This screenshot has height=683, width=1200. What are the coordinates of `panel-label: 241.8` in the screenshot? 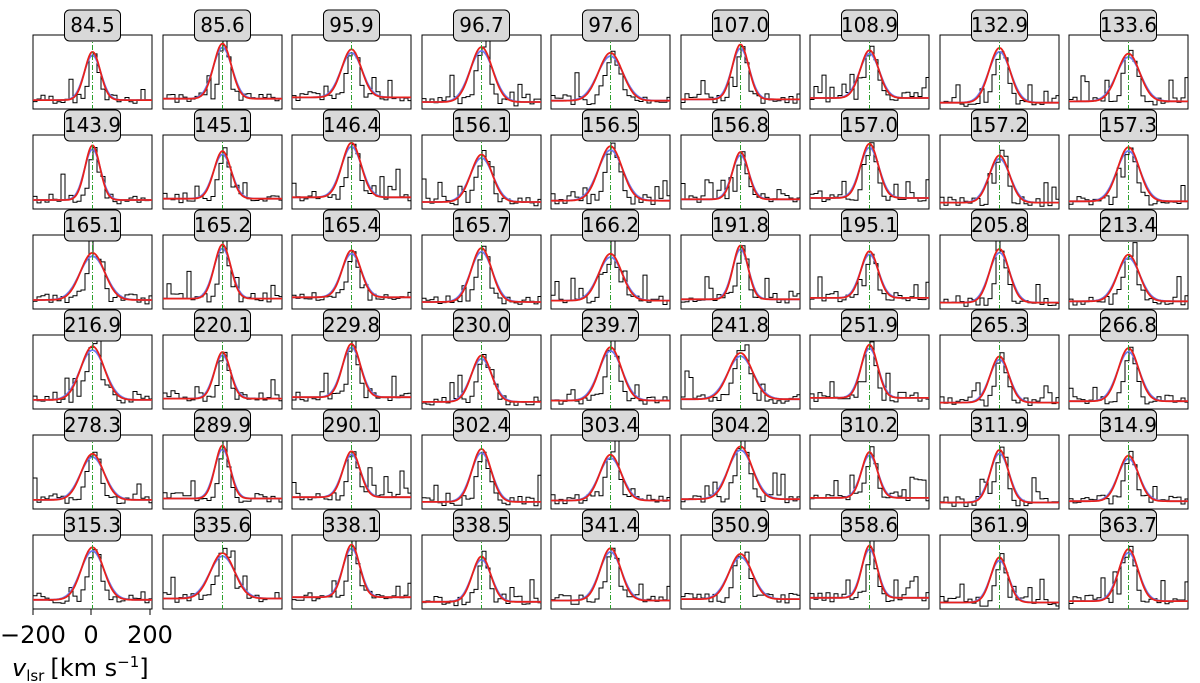 It's located at (740, 325).